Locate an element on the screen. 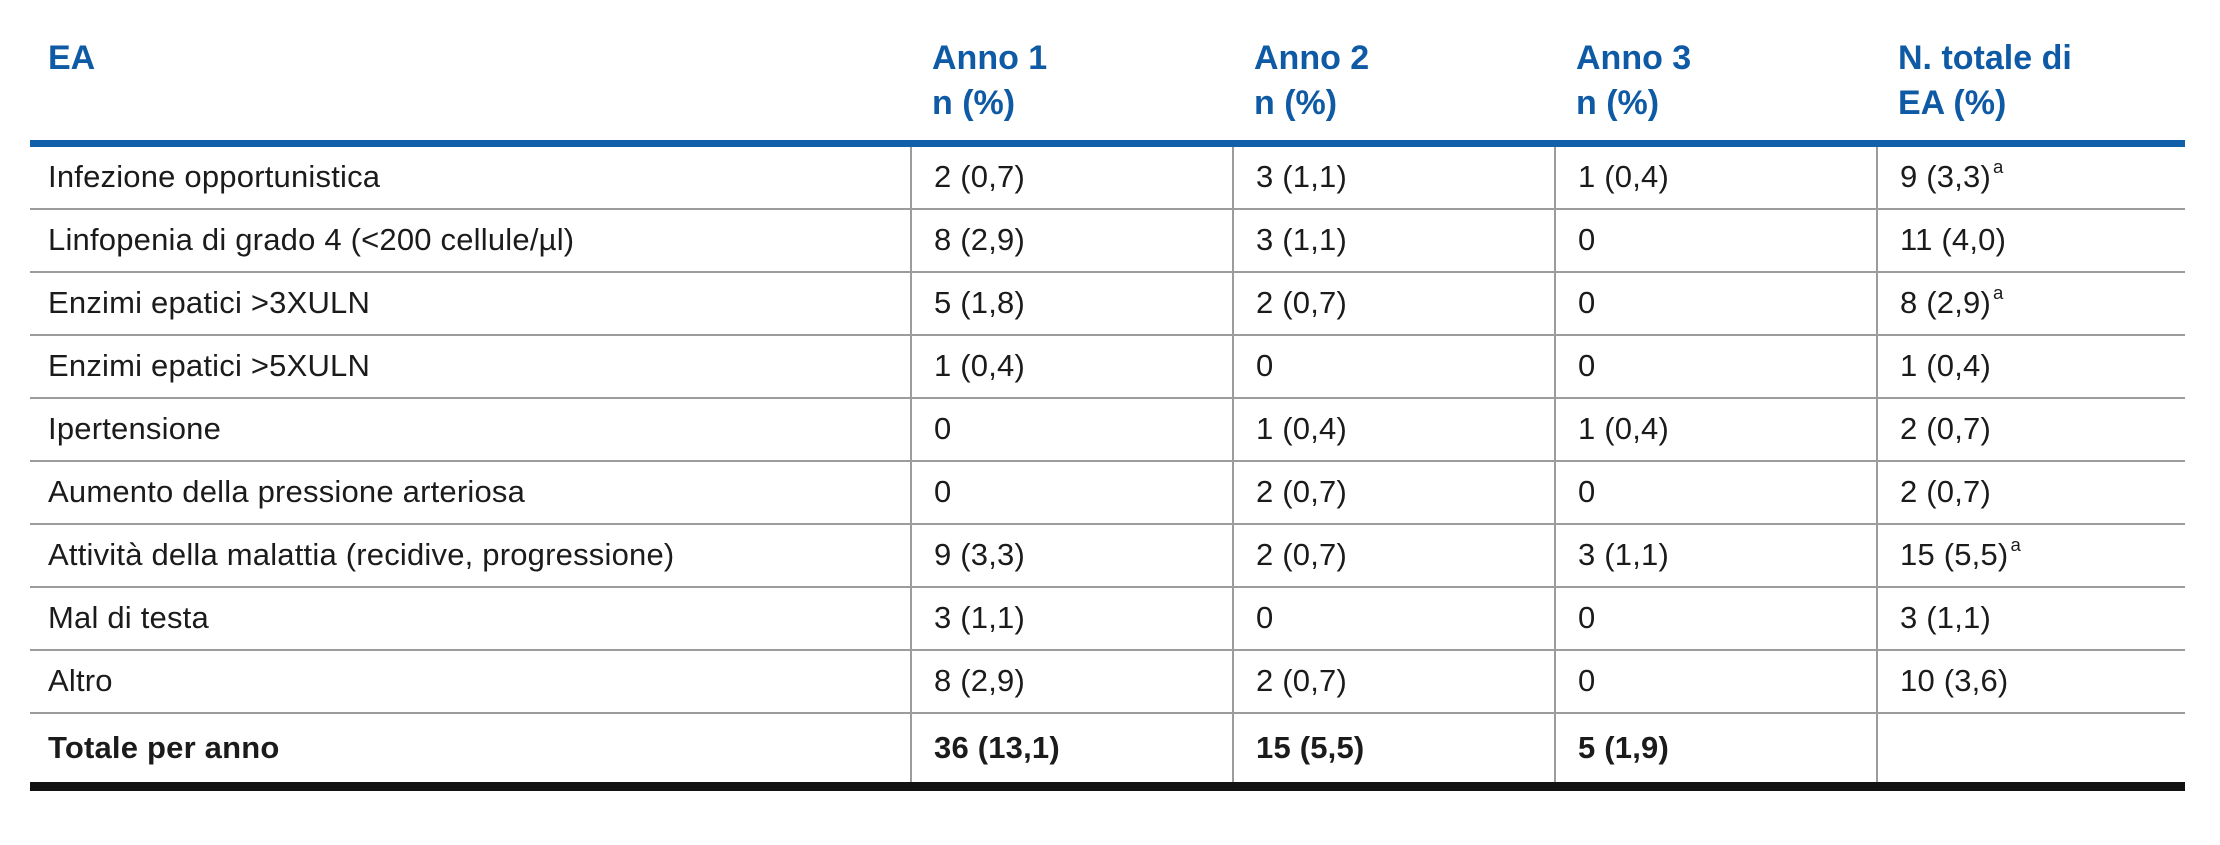 This screenshot has width=2220, height=845. column-header-anno1-line1: Anno 1 is located at coordinates (990, 58).